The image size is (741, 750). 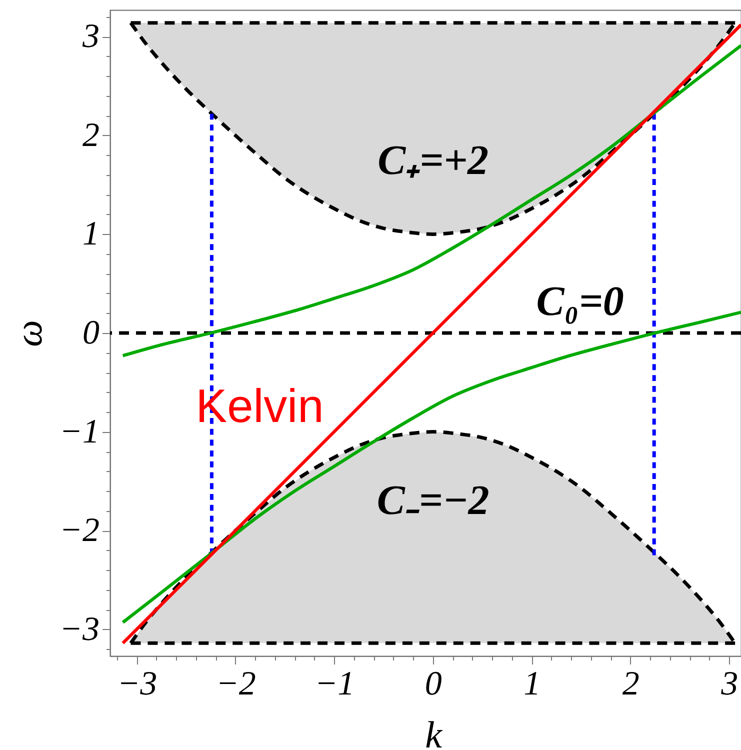 What do you see at coordinates (631, 684) in the screenshot?
I see `x-tick-label: 2` at bounding box center [631, 684].